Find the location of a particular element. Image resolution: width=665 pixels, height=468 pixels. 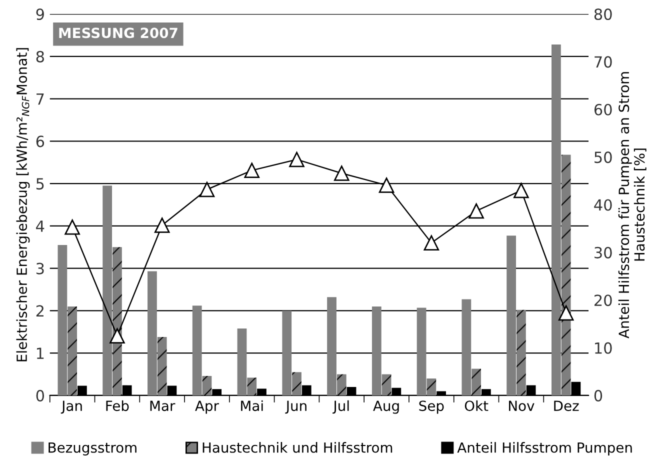

y-tick-label: 6 is located at coordinates (40, 142).